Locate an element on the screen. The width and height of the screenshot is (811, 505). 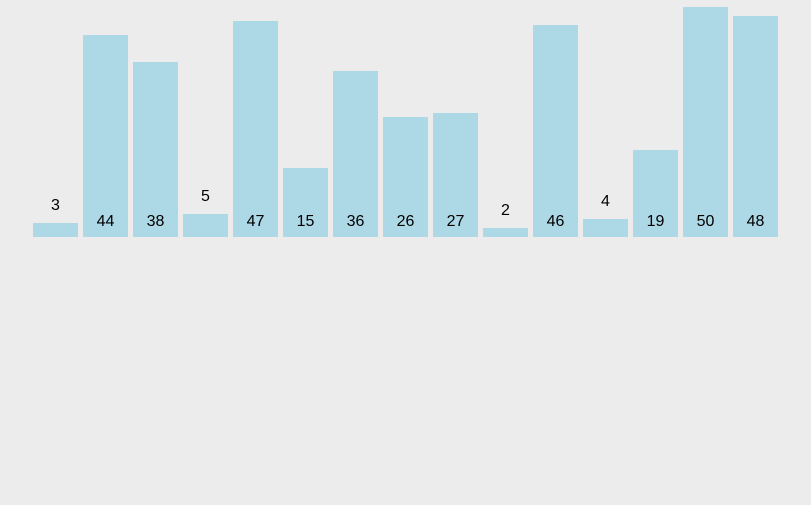
bar-value-label: 36 is located at coordinates (355, 221).